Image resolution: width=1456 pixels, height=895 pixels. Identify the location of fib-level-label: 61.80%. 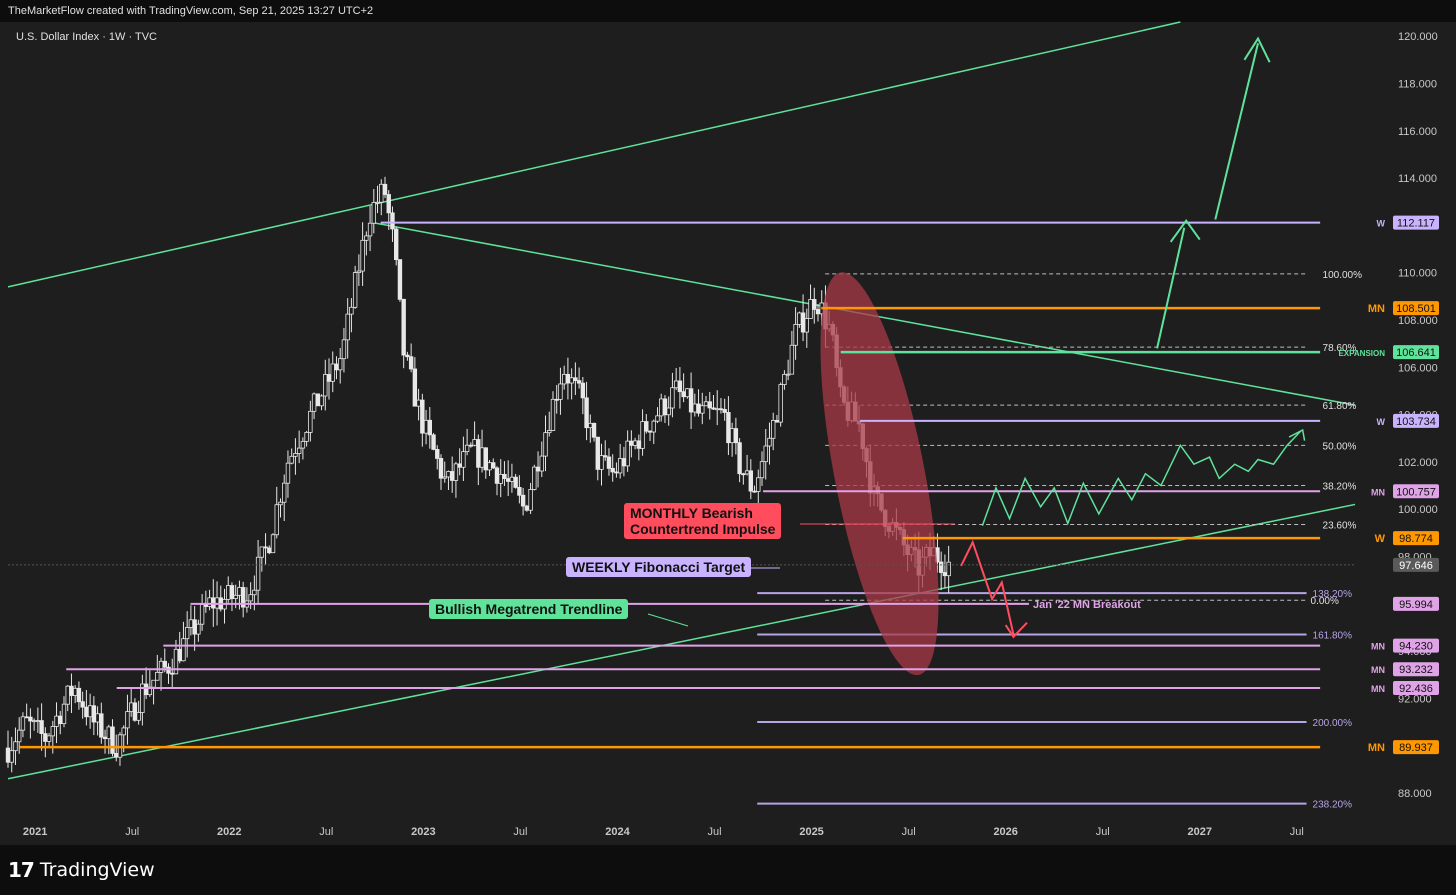
(1340, 406).